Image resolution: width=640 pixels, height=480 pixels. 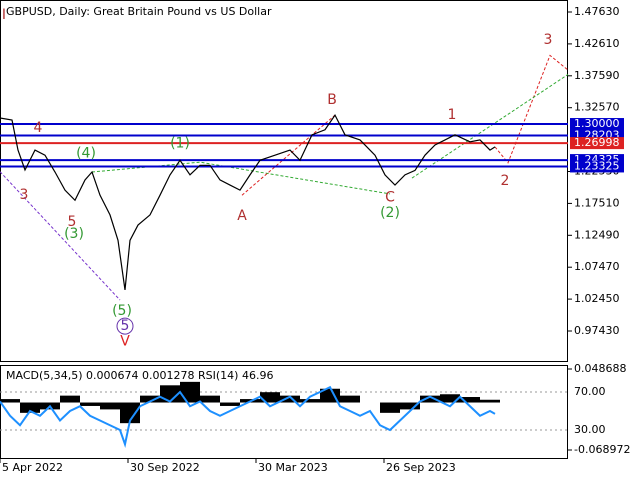 What do you see at coordinates (74, 234) in the screenshot?
I see `wave-label: (3)` at bounding box center [74, 234].